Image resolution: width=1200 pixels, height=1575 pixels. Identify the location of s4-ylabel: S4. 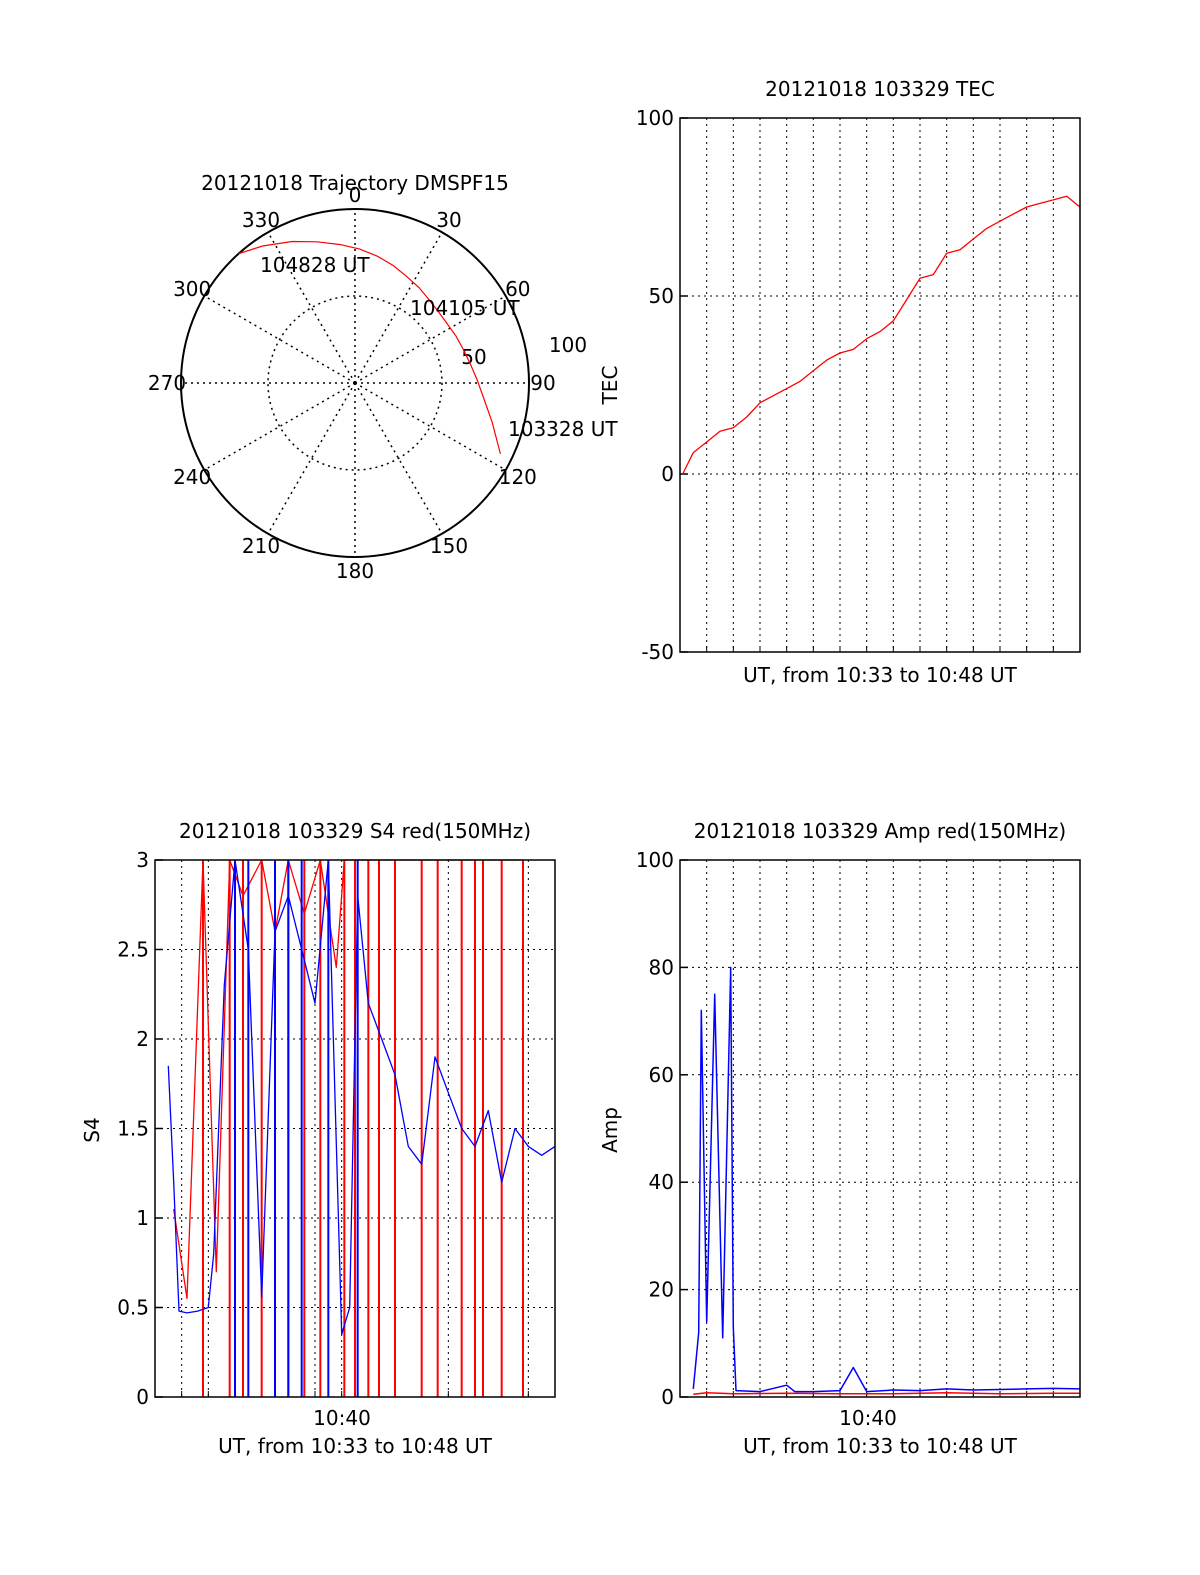
(92, 1129).